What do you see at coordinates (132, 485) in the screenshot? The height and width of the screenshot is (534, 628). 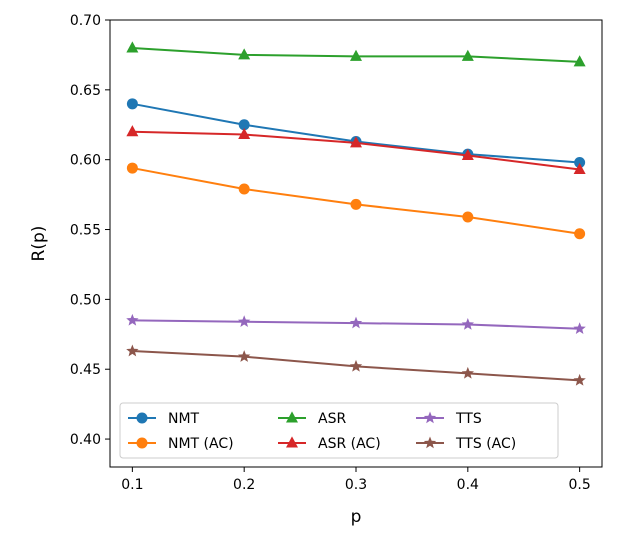 I see `x-tick-label: 0.1` at bounding box center [132, 485].